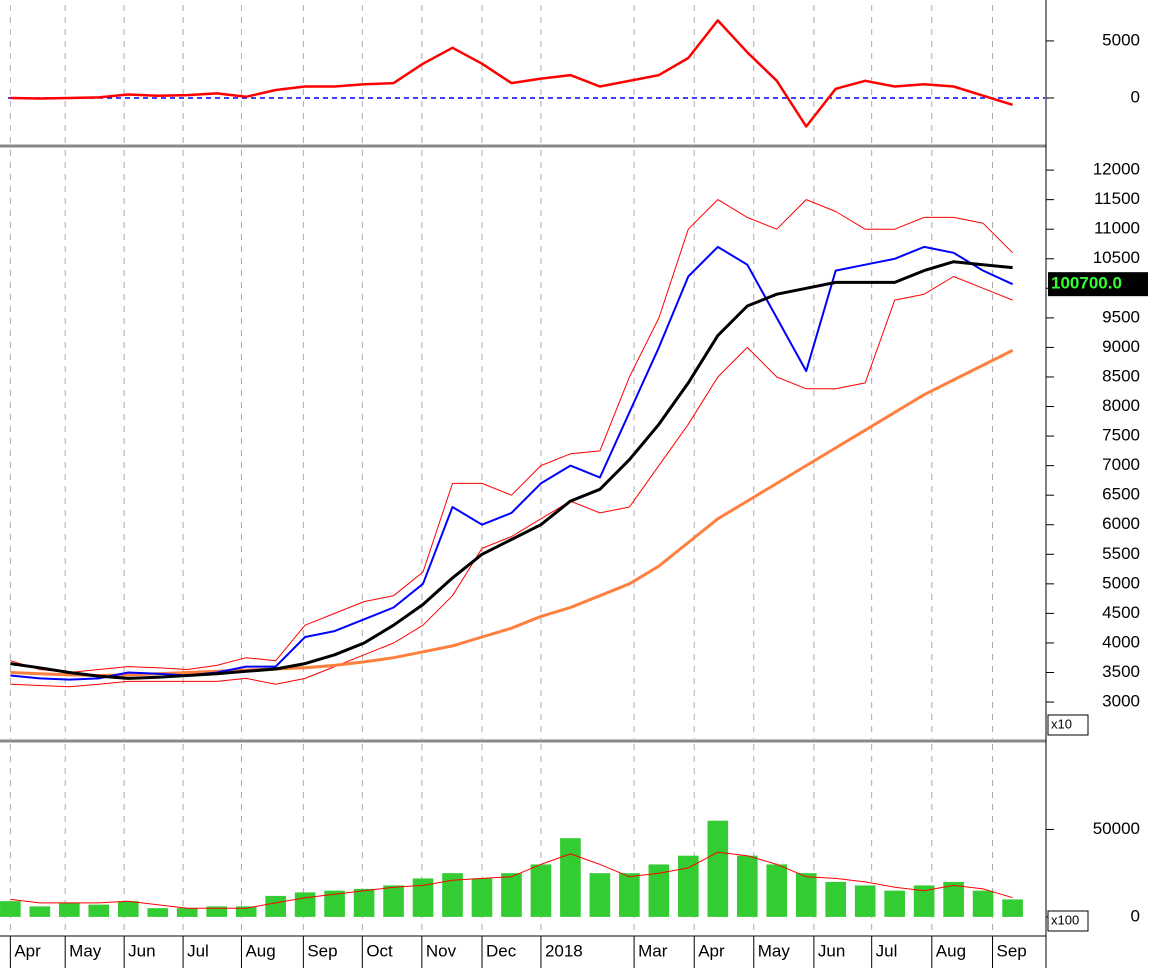 The height and width of the screenshot is (968, 1149). What do you see at coordinates (564, 950) in the screenshot?
I see `x-tick-label: 2018` at bounding box center [564, 950].